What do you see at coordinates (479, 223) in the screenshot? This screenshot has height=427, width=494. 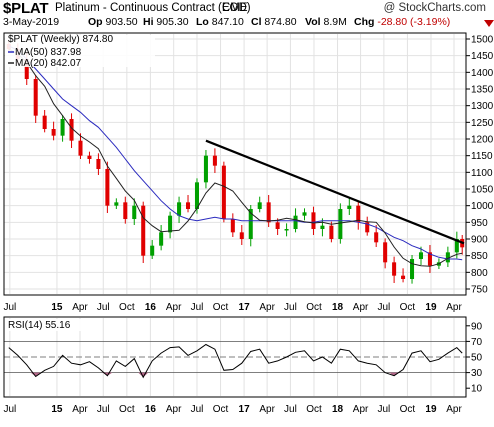 I see `price-axis-label: 950` at bounding box center [479, 223].